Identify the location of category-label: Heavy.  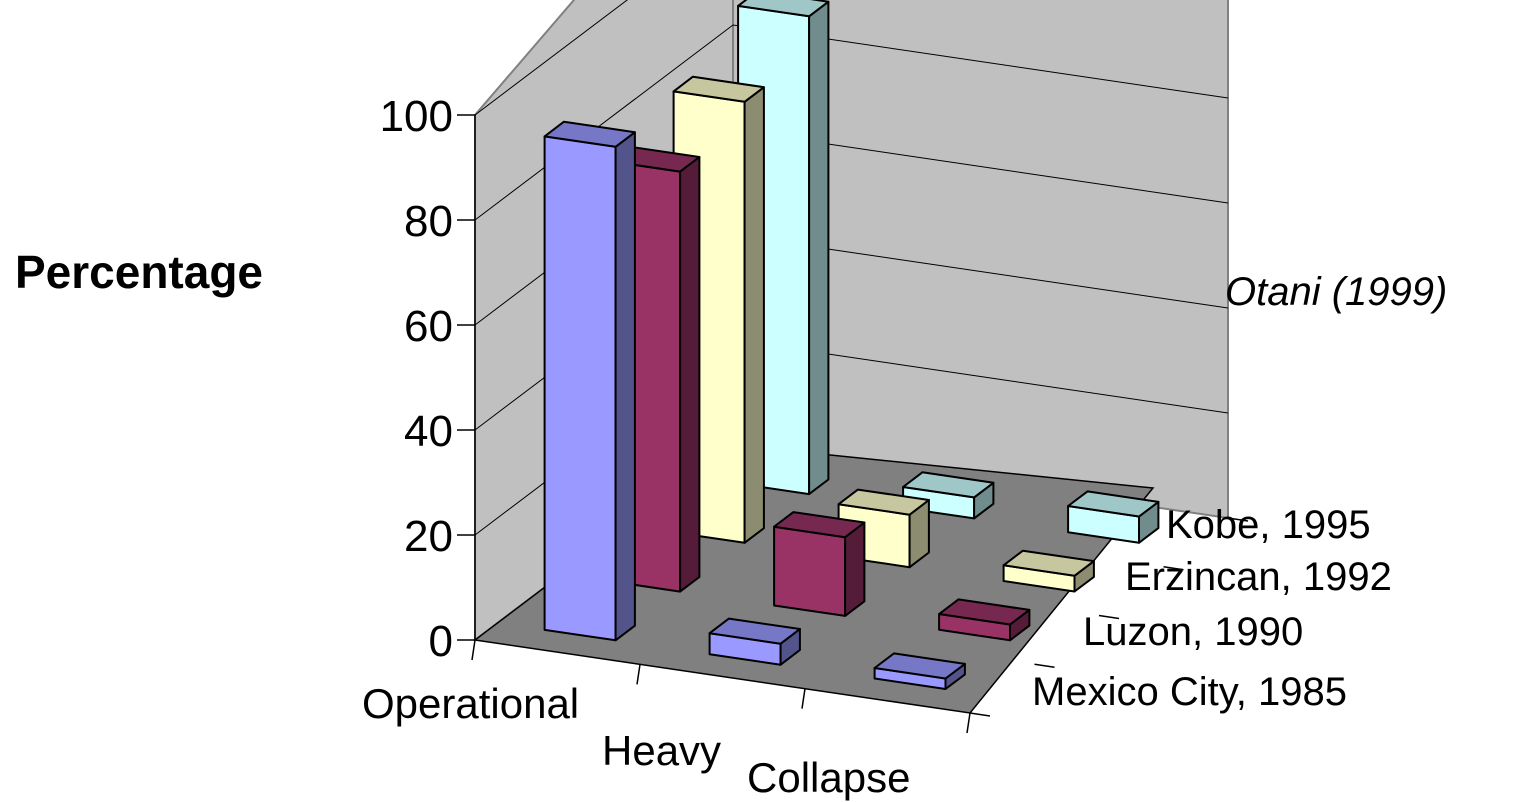
(661, 750).